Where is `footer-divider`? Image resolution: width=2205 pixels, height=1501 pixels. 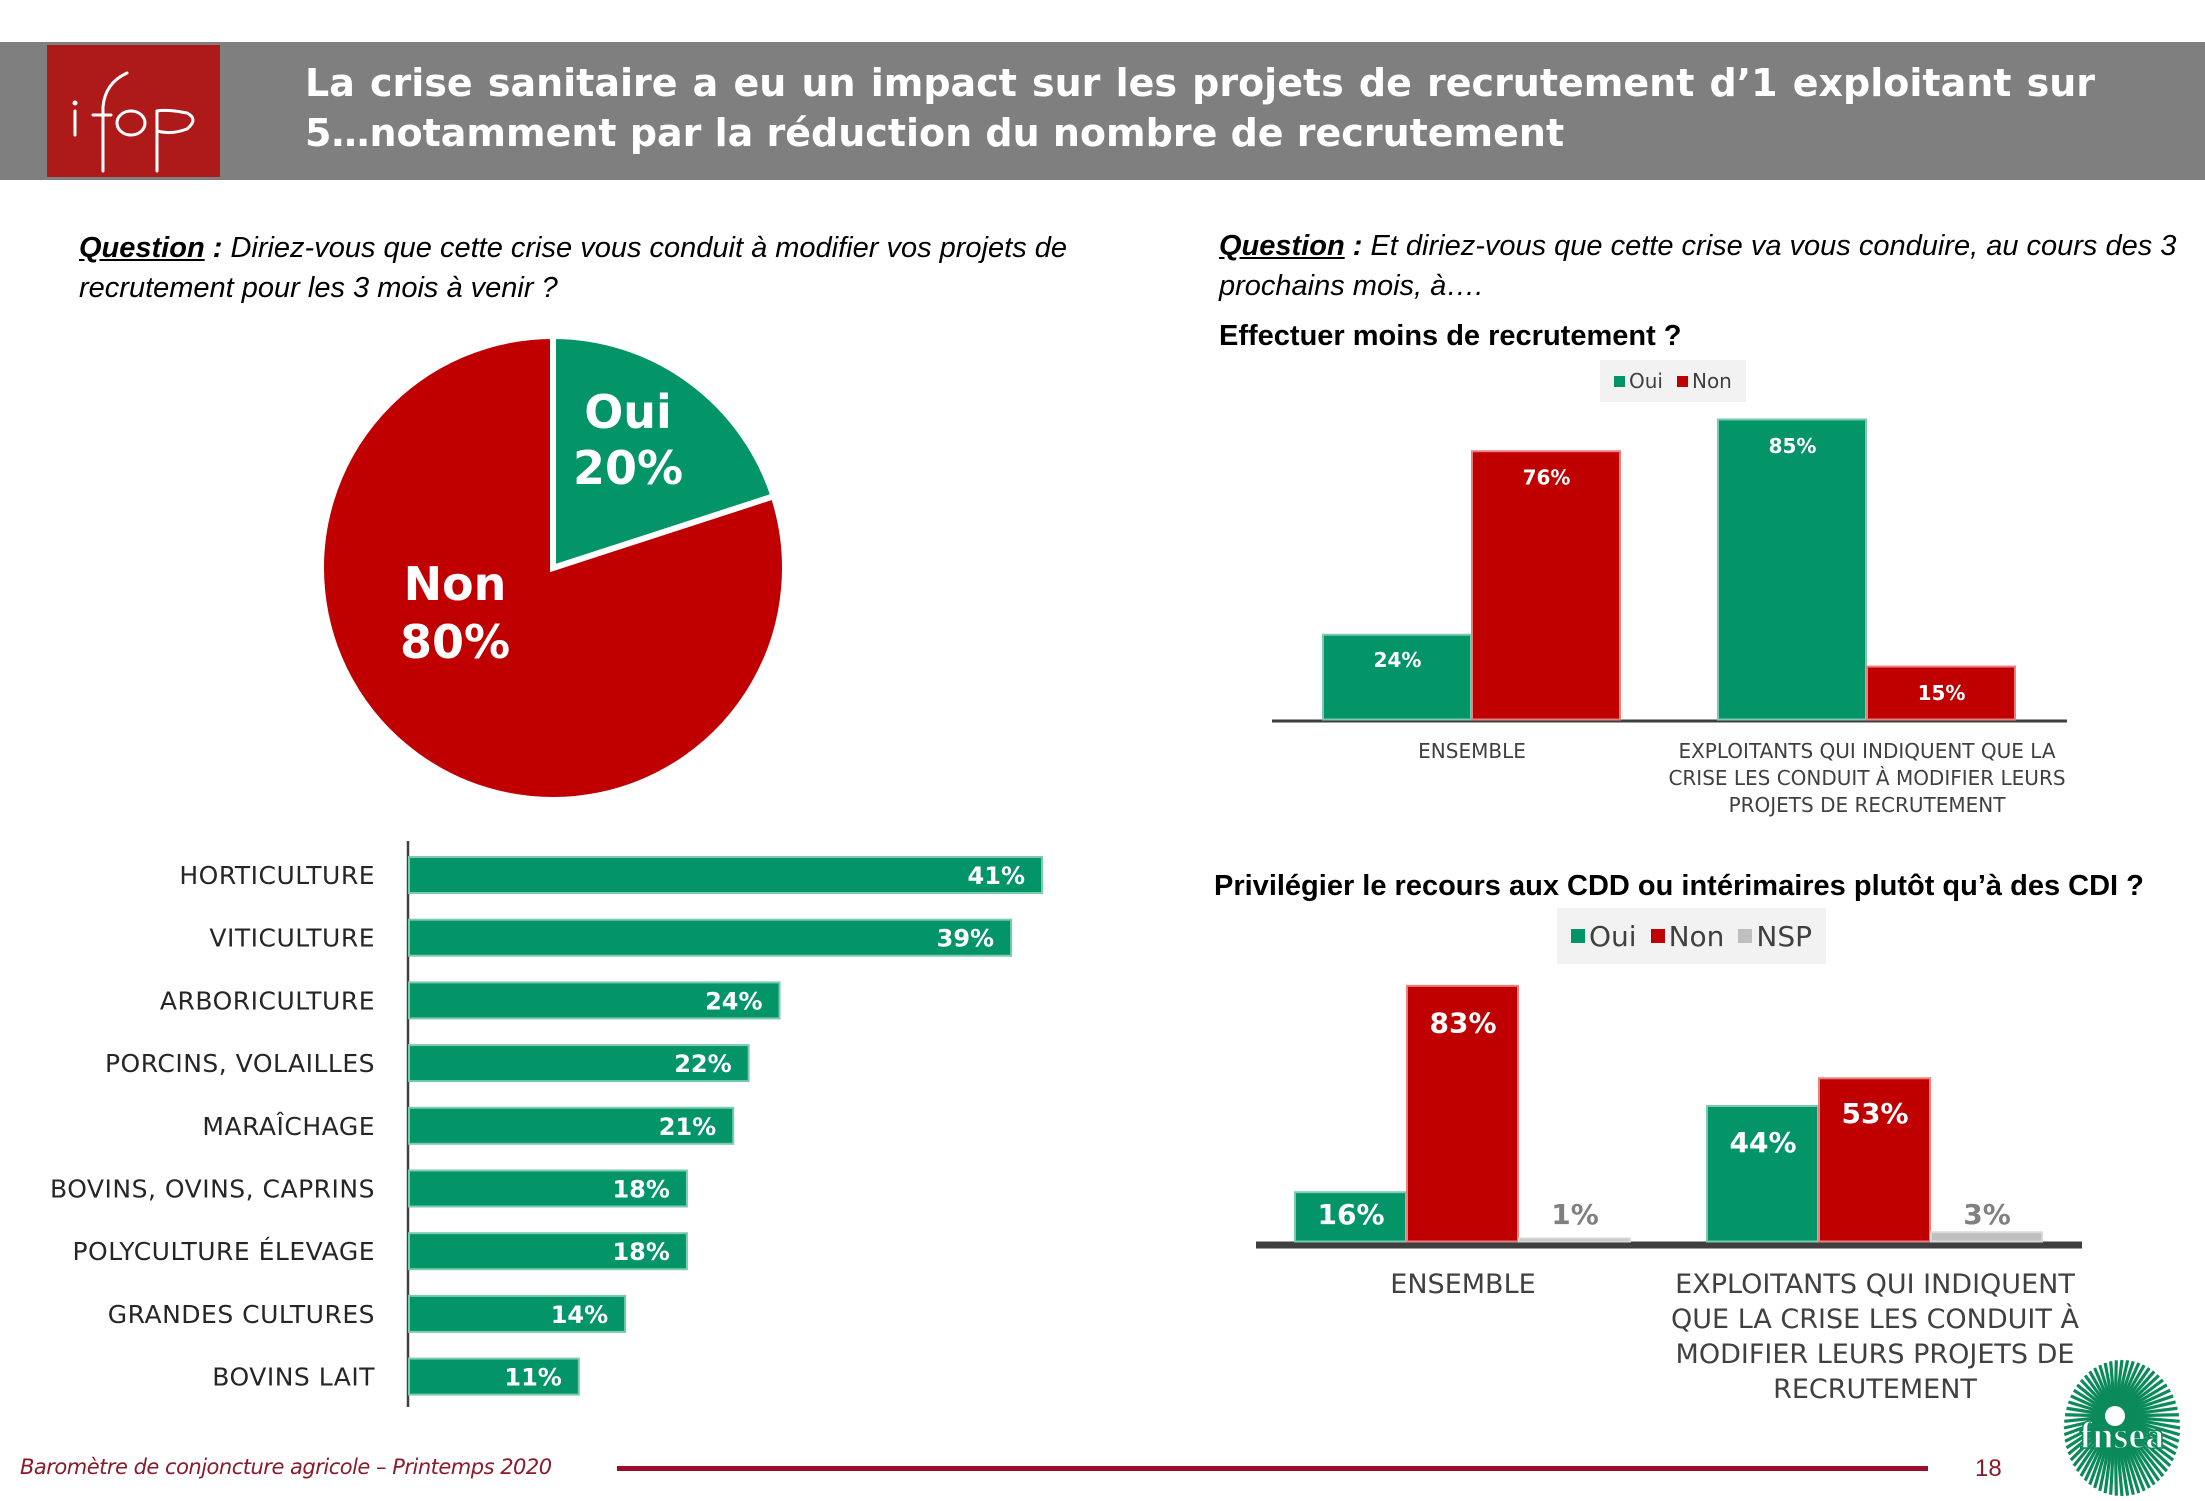 footer-divider is located at coordinates (1272, 1468).